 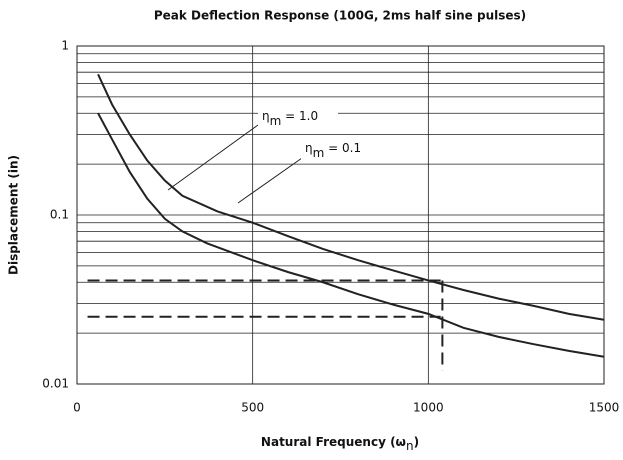 I want to click on x-tick-label: 500, so click(x=252, y=408).